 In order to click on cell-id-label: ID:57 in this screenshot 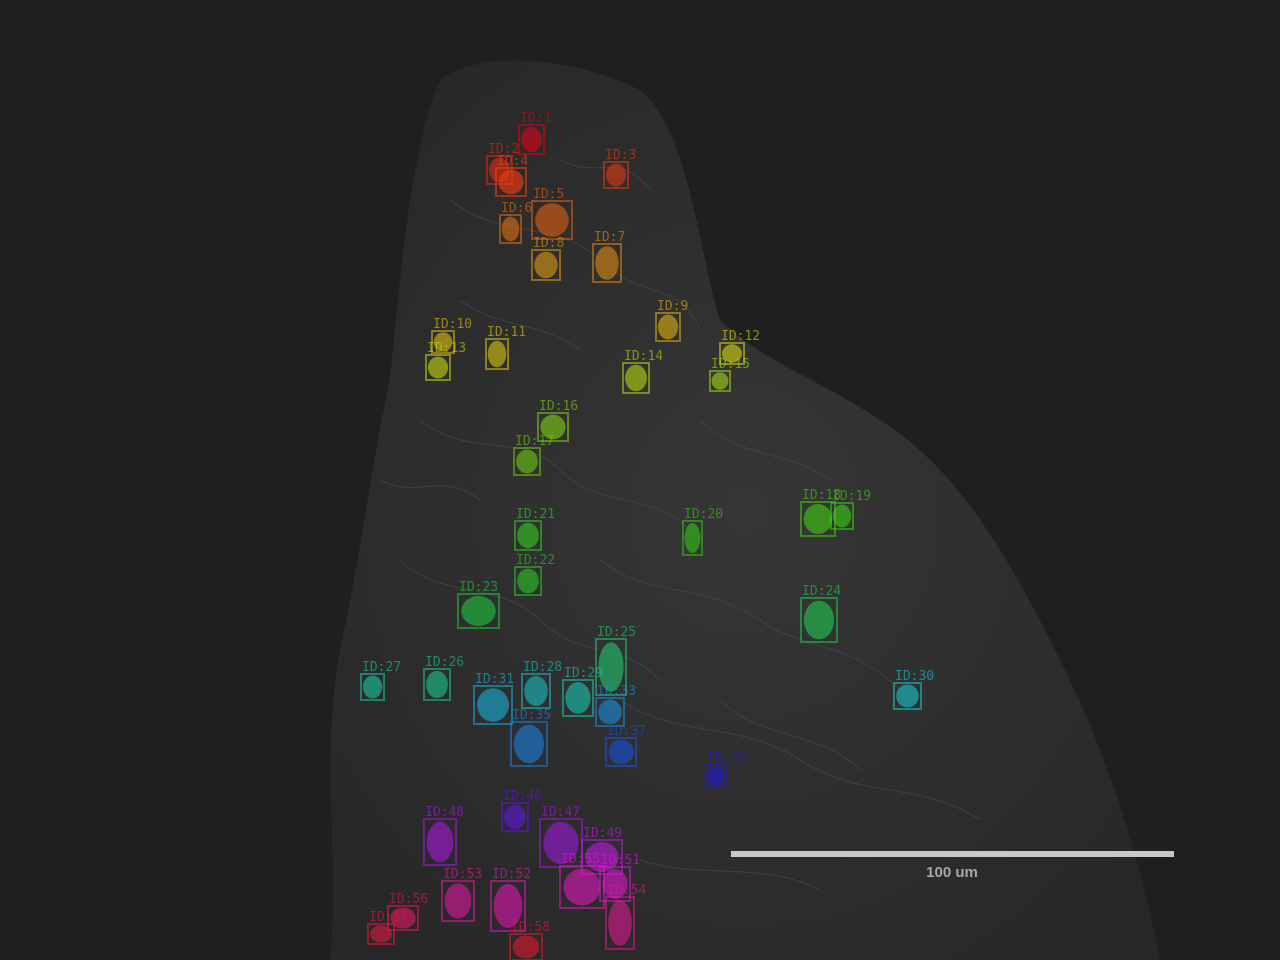, I will do `click(388, 917)`.